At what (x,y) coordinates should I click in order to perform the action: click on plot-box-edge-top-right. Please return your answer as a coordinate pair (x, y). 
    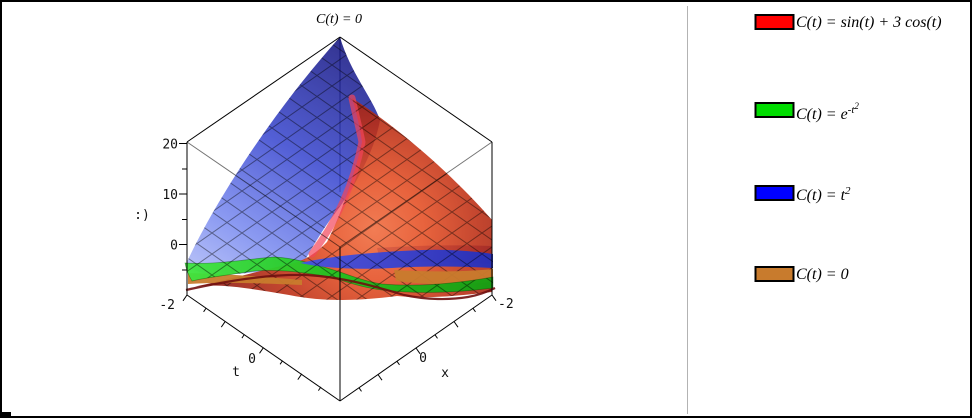
    Looking at the image, I should click on (416, 89).